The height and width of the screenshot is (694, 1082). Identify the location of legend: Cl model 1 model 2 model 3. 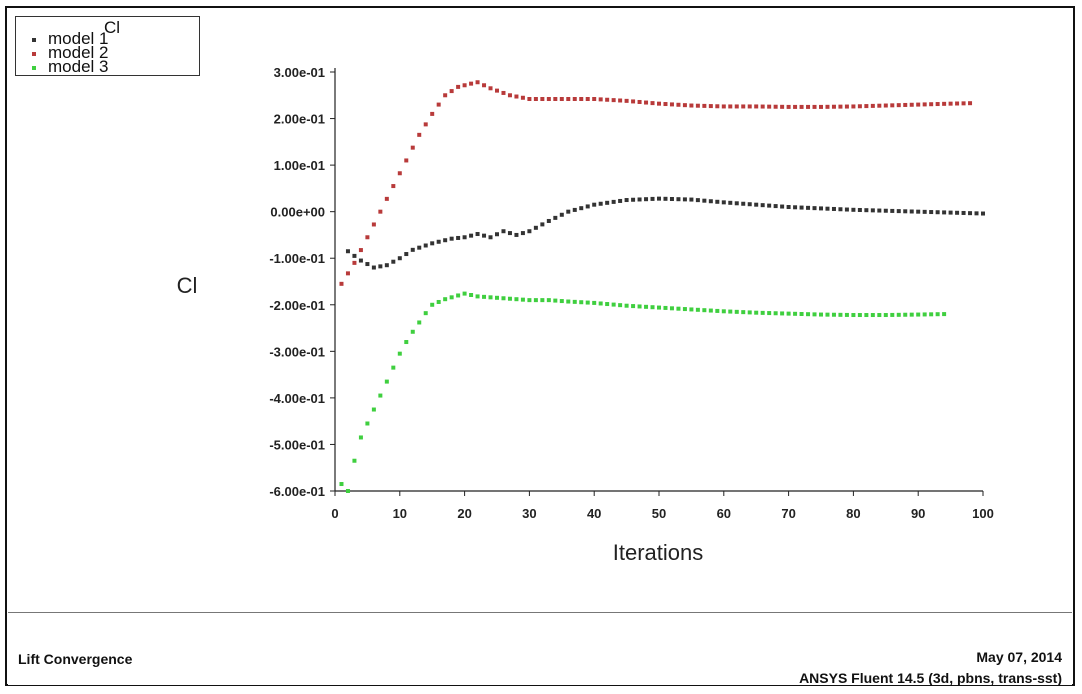
(107, 46).